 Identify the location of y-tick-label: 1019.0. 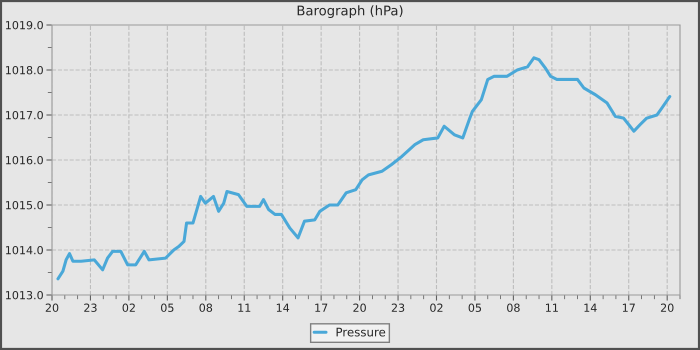
(24, 25).